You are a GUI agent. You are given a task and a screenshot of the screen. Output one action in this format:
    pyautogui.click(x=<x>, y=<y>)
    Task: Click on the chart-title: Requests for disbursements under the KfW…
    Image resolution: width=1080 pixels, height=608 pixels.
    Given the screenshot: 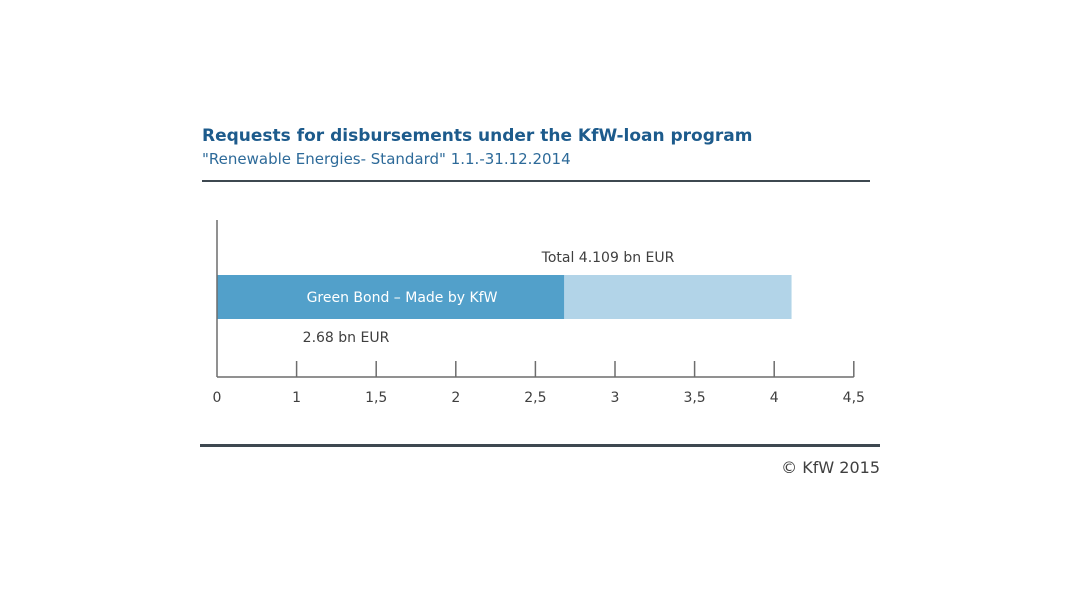 What is the action you would take?
    pyautogui.click(x=477, y=136)
    